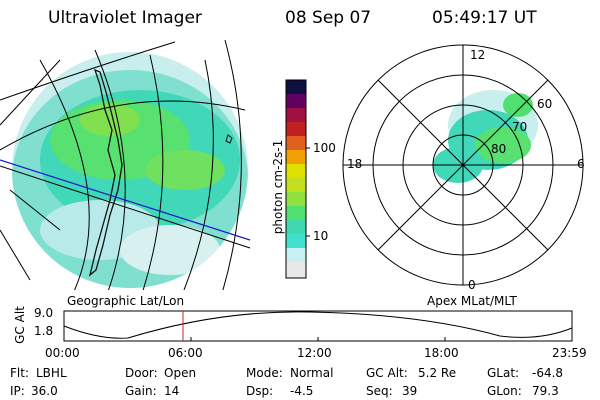 This screenshot has width=600, height=400. I want to click on status-door-key: Door:, so click(141, 373).